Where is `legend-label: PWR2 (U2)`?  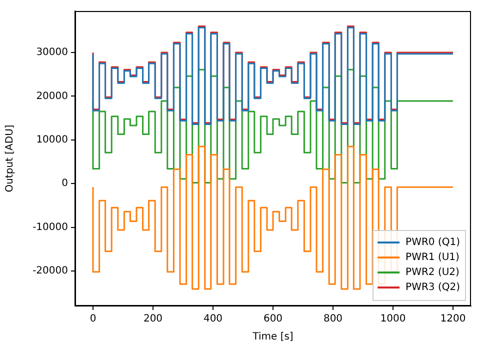 legend-label: PWR2 (U2) is located at coordinates (433, 272).